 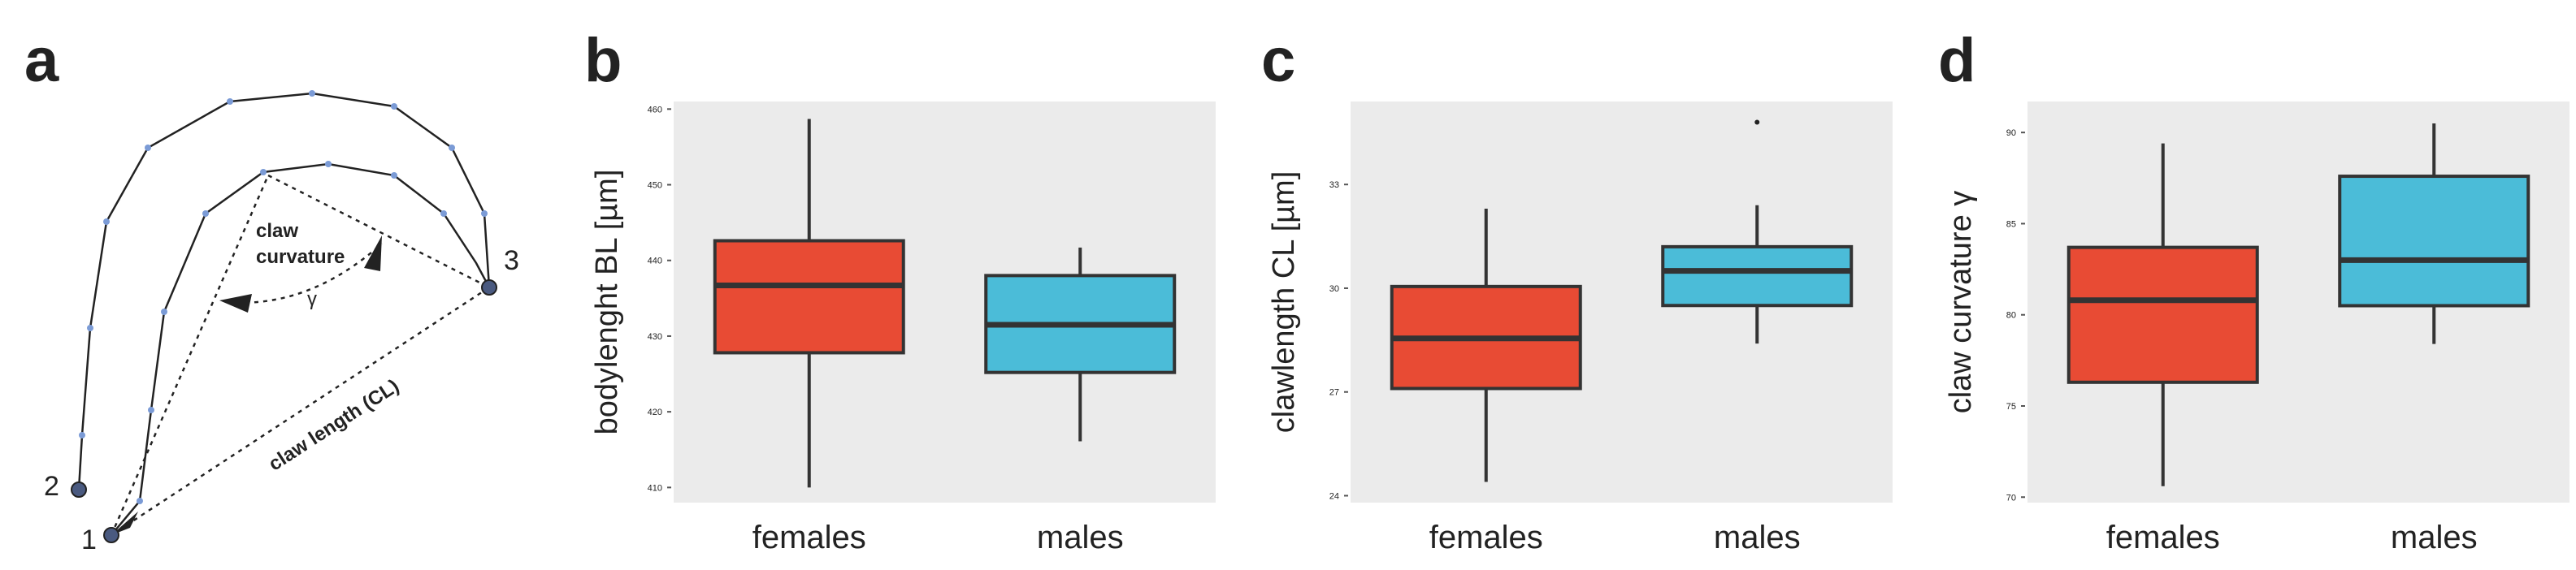 I want to click on angle-label: γ, so click(x=312, y=299).